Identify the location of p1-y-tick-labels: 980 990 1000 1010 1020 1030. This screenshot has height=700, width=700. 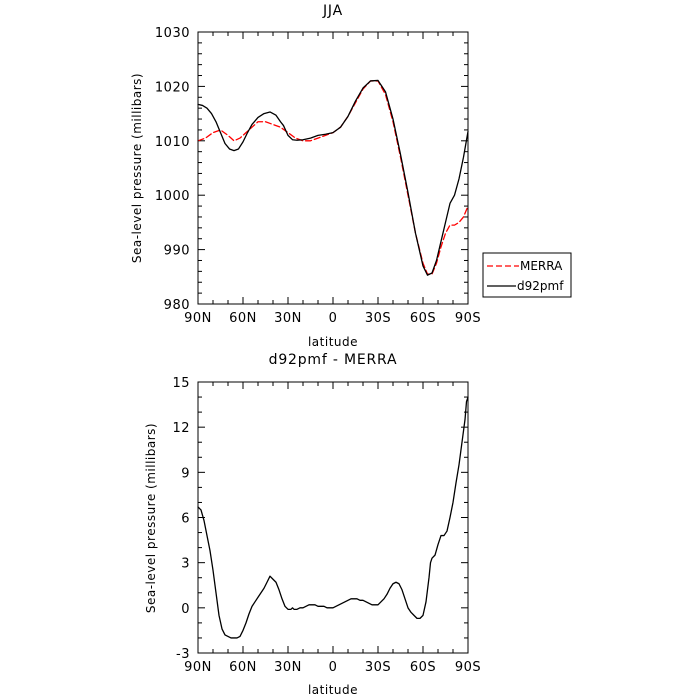
(172, 169).